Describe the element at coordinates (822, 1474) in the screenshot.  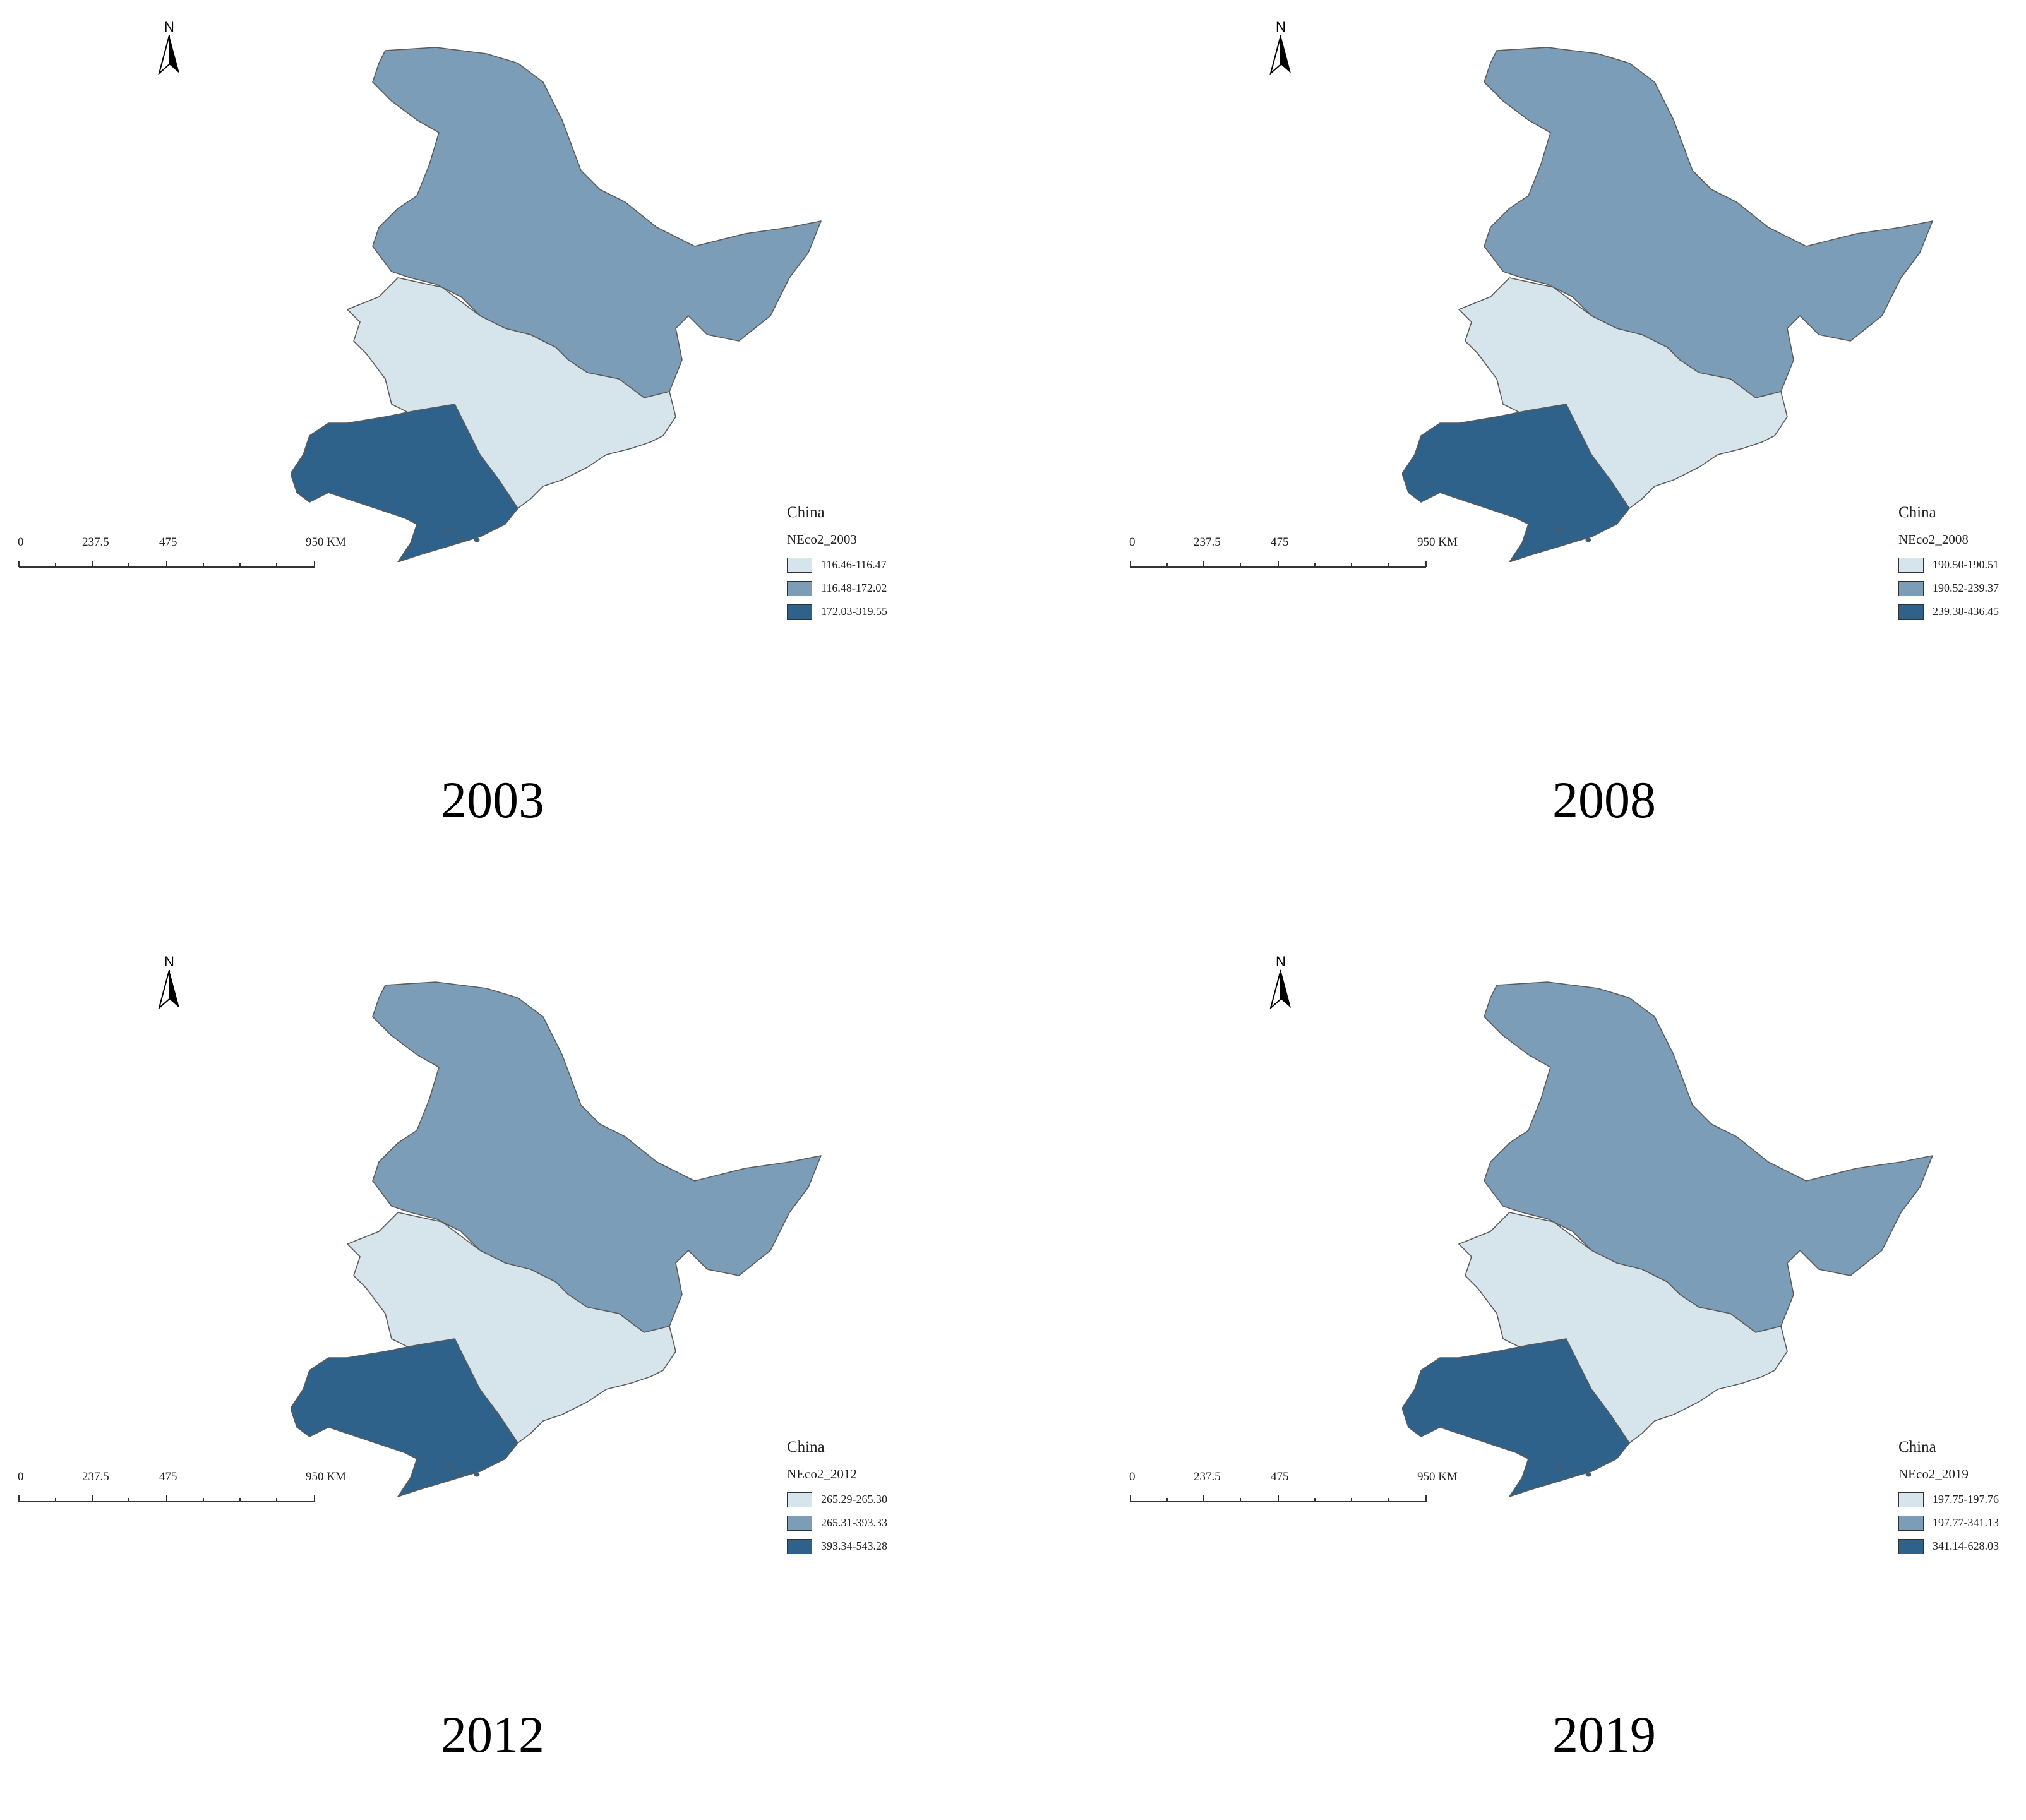
I see `legend-field-name: NEco2_2012` at that location.